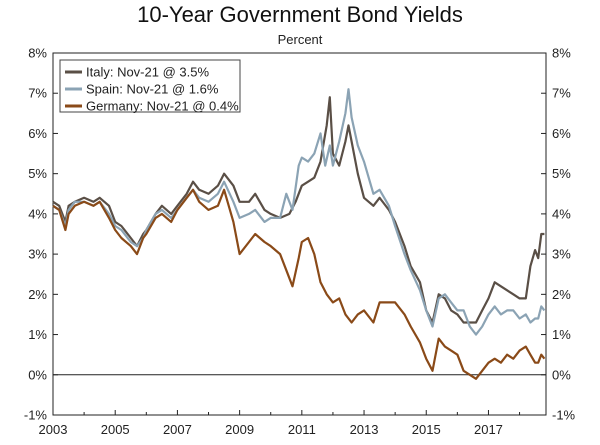 This screenshot has width=600, height=445. Describe the element at coordinates (37, 133) in the screenshot. I see `y-tick-label-left: 6%` at that location.